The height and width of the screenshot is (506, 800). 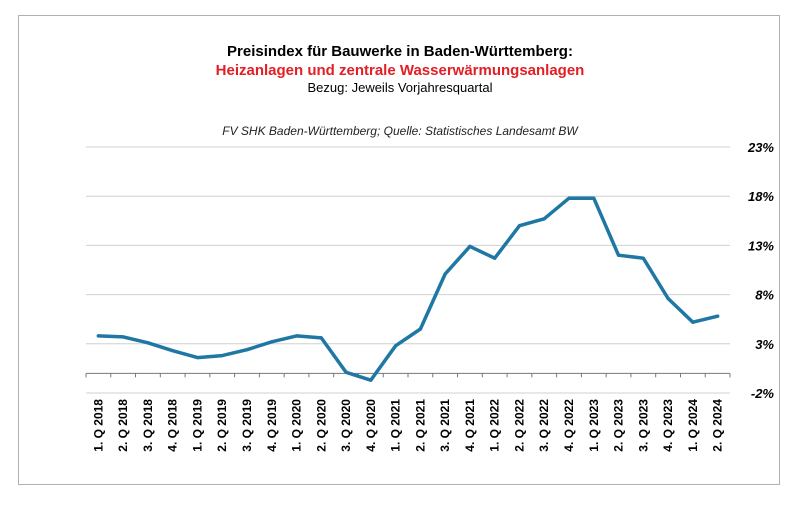 I want to click on y-tick-label: 13%, so click(x=761, y=245).